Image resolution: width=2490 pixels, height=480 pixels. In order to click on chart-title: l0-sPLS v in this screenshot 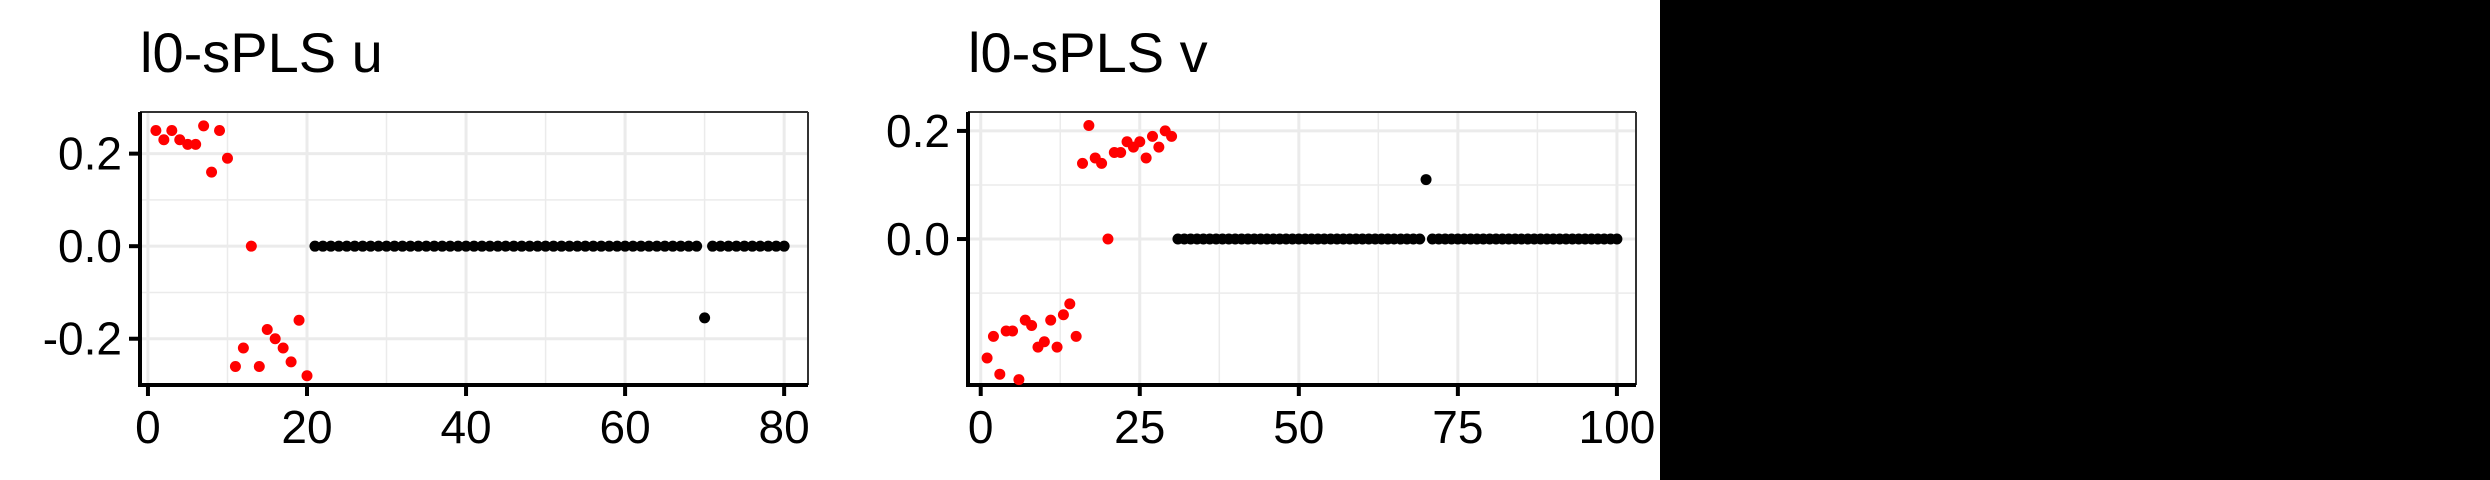, I will do `click(1088, 52)`.